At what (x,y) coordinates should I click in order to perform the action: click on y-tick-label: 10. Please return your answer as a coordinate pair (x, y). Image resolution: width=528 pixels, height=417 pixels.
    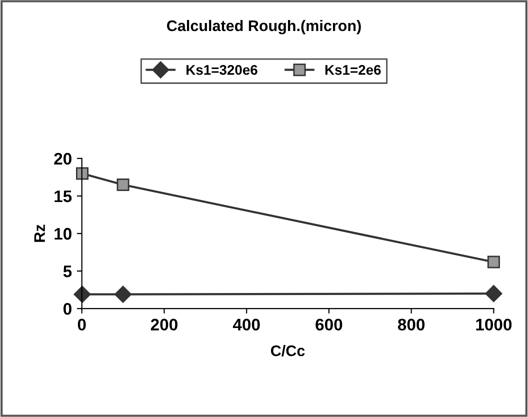
    Looking at the image, I should click on (63, 234).